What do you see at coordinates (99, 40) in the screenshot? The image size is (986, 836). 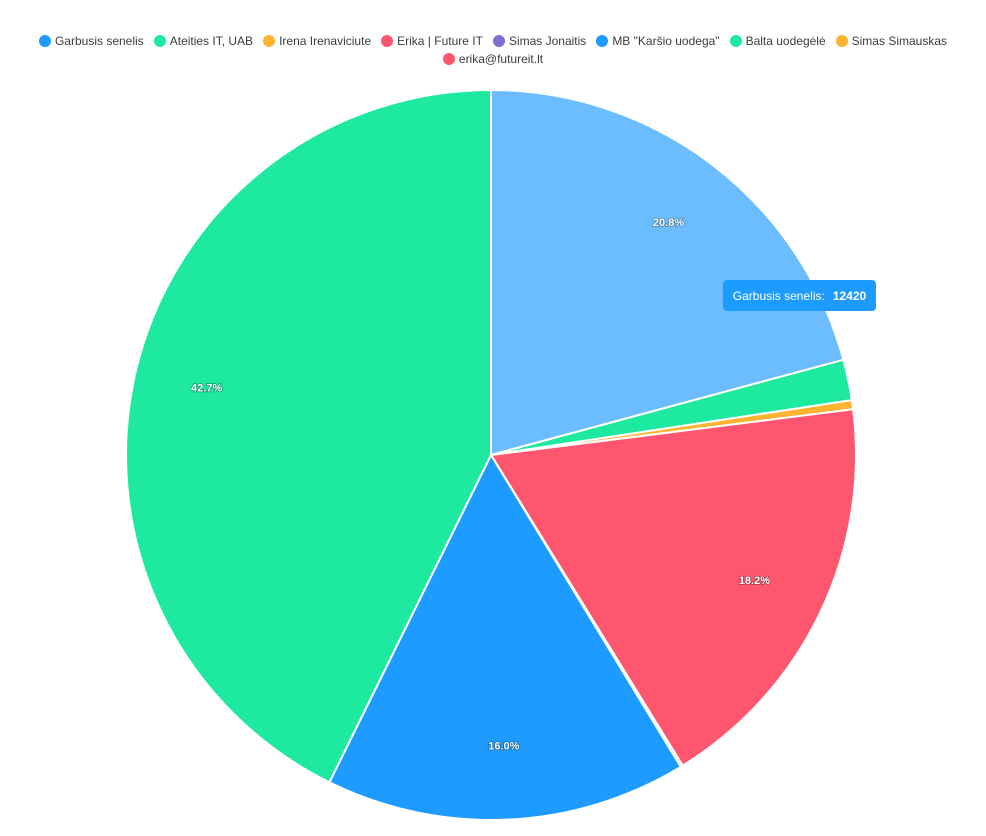 I see `legend-label: Garbusis senelis` at bounding box center [99, 40].